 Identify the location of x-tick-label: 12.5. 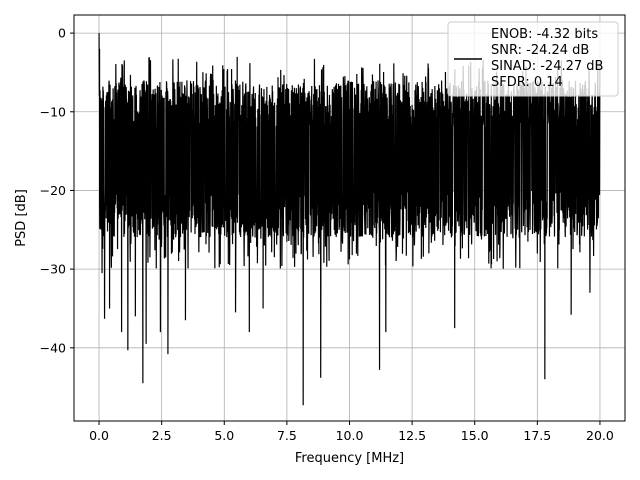
(412, 435).